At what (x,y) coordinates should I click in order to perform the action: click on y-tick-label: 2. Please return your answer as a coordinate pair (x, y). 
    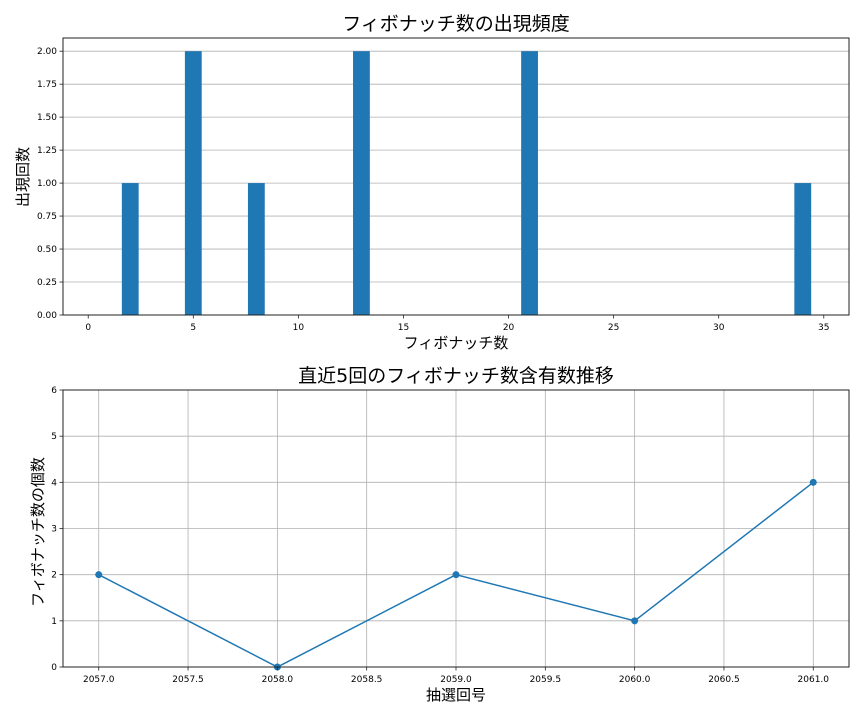
    Looking at the image, I should click on (54, 576).